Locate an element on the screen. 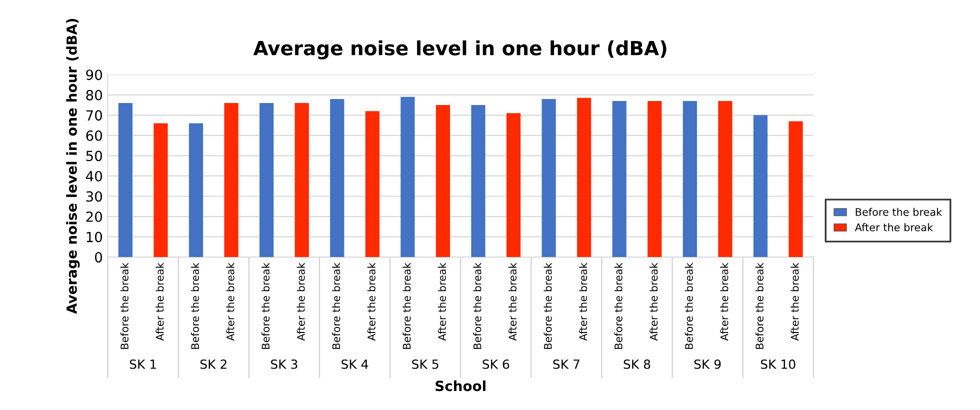 The width and height of the screenshot is (980, 410). y-tick-label: 80 is located at coordinates (94, 95).